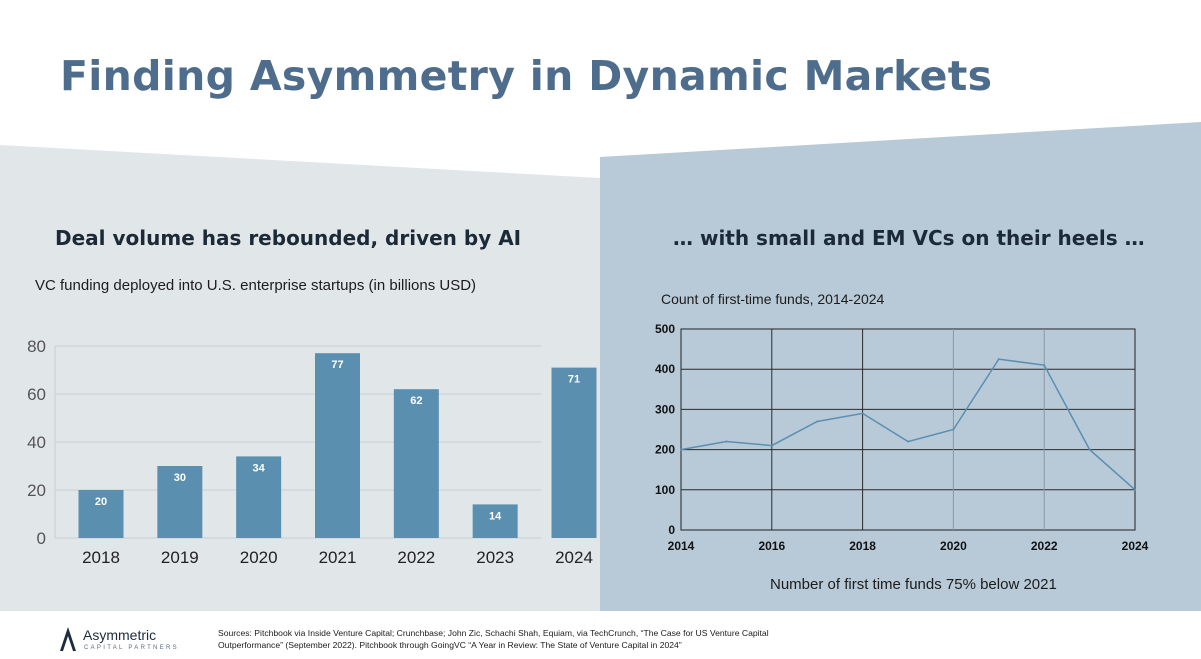  Describe the element at coordinates (495, 516) in the screenshot. I see `bar-data-label: 14` at that location.